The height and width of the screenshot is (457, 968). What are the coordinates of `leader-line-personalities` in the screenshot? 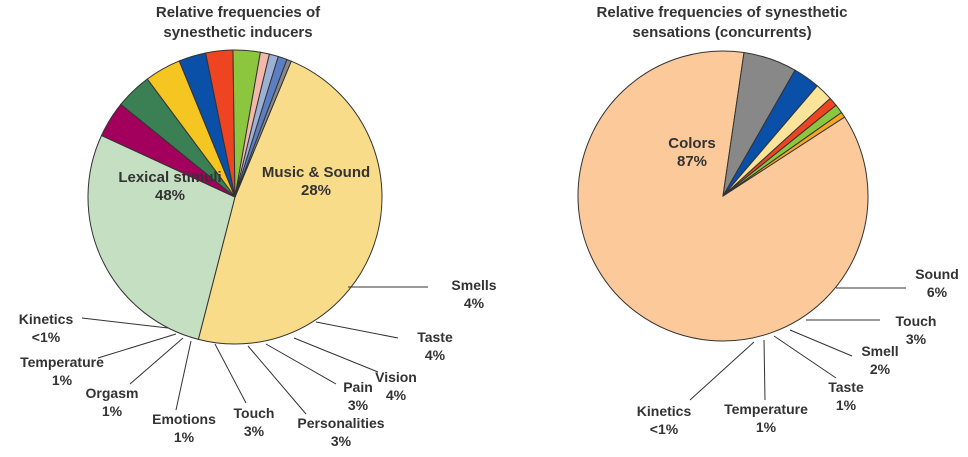 It's located at (277, 380).